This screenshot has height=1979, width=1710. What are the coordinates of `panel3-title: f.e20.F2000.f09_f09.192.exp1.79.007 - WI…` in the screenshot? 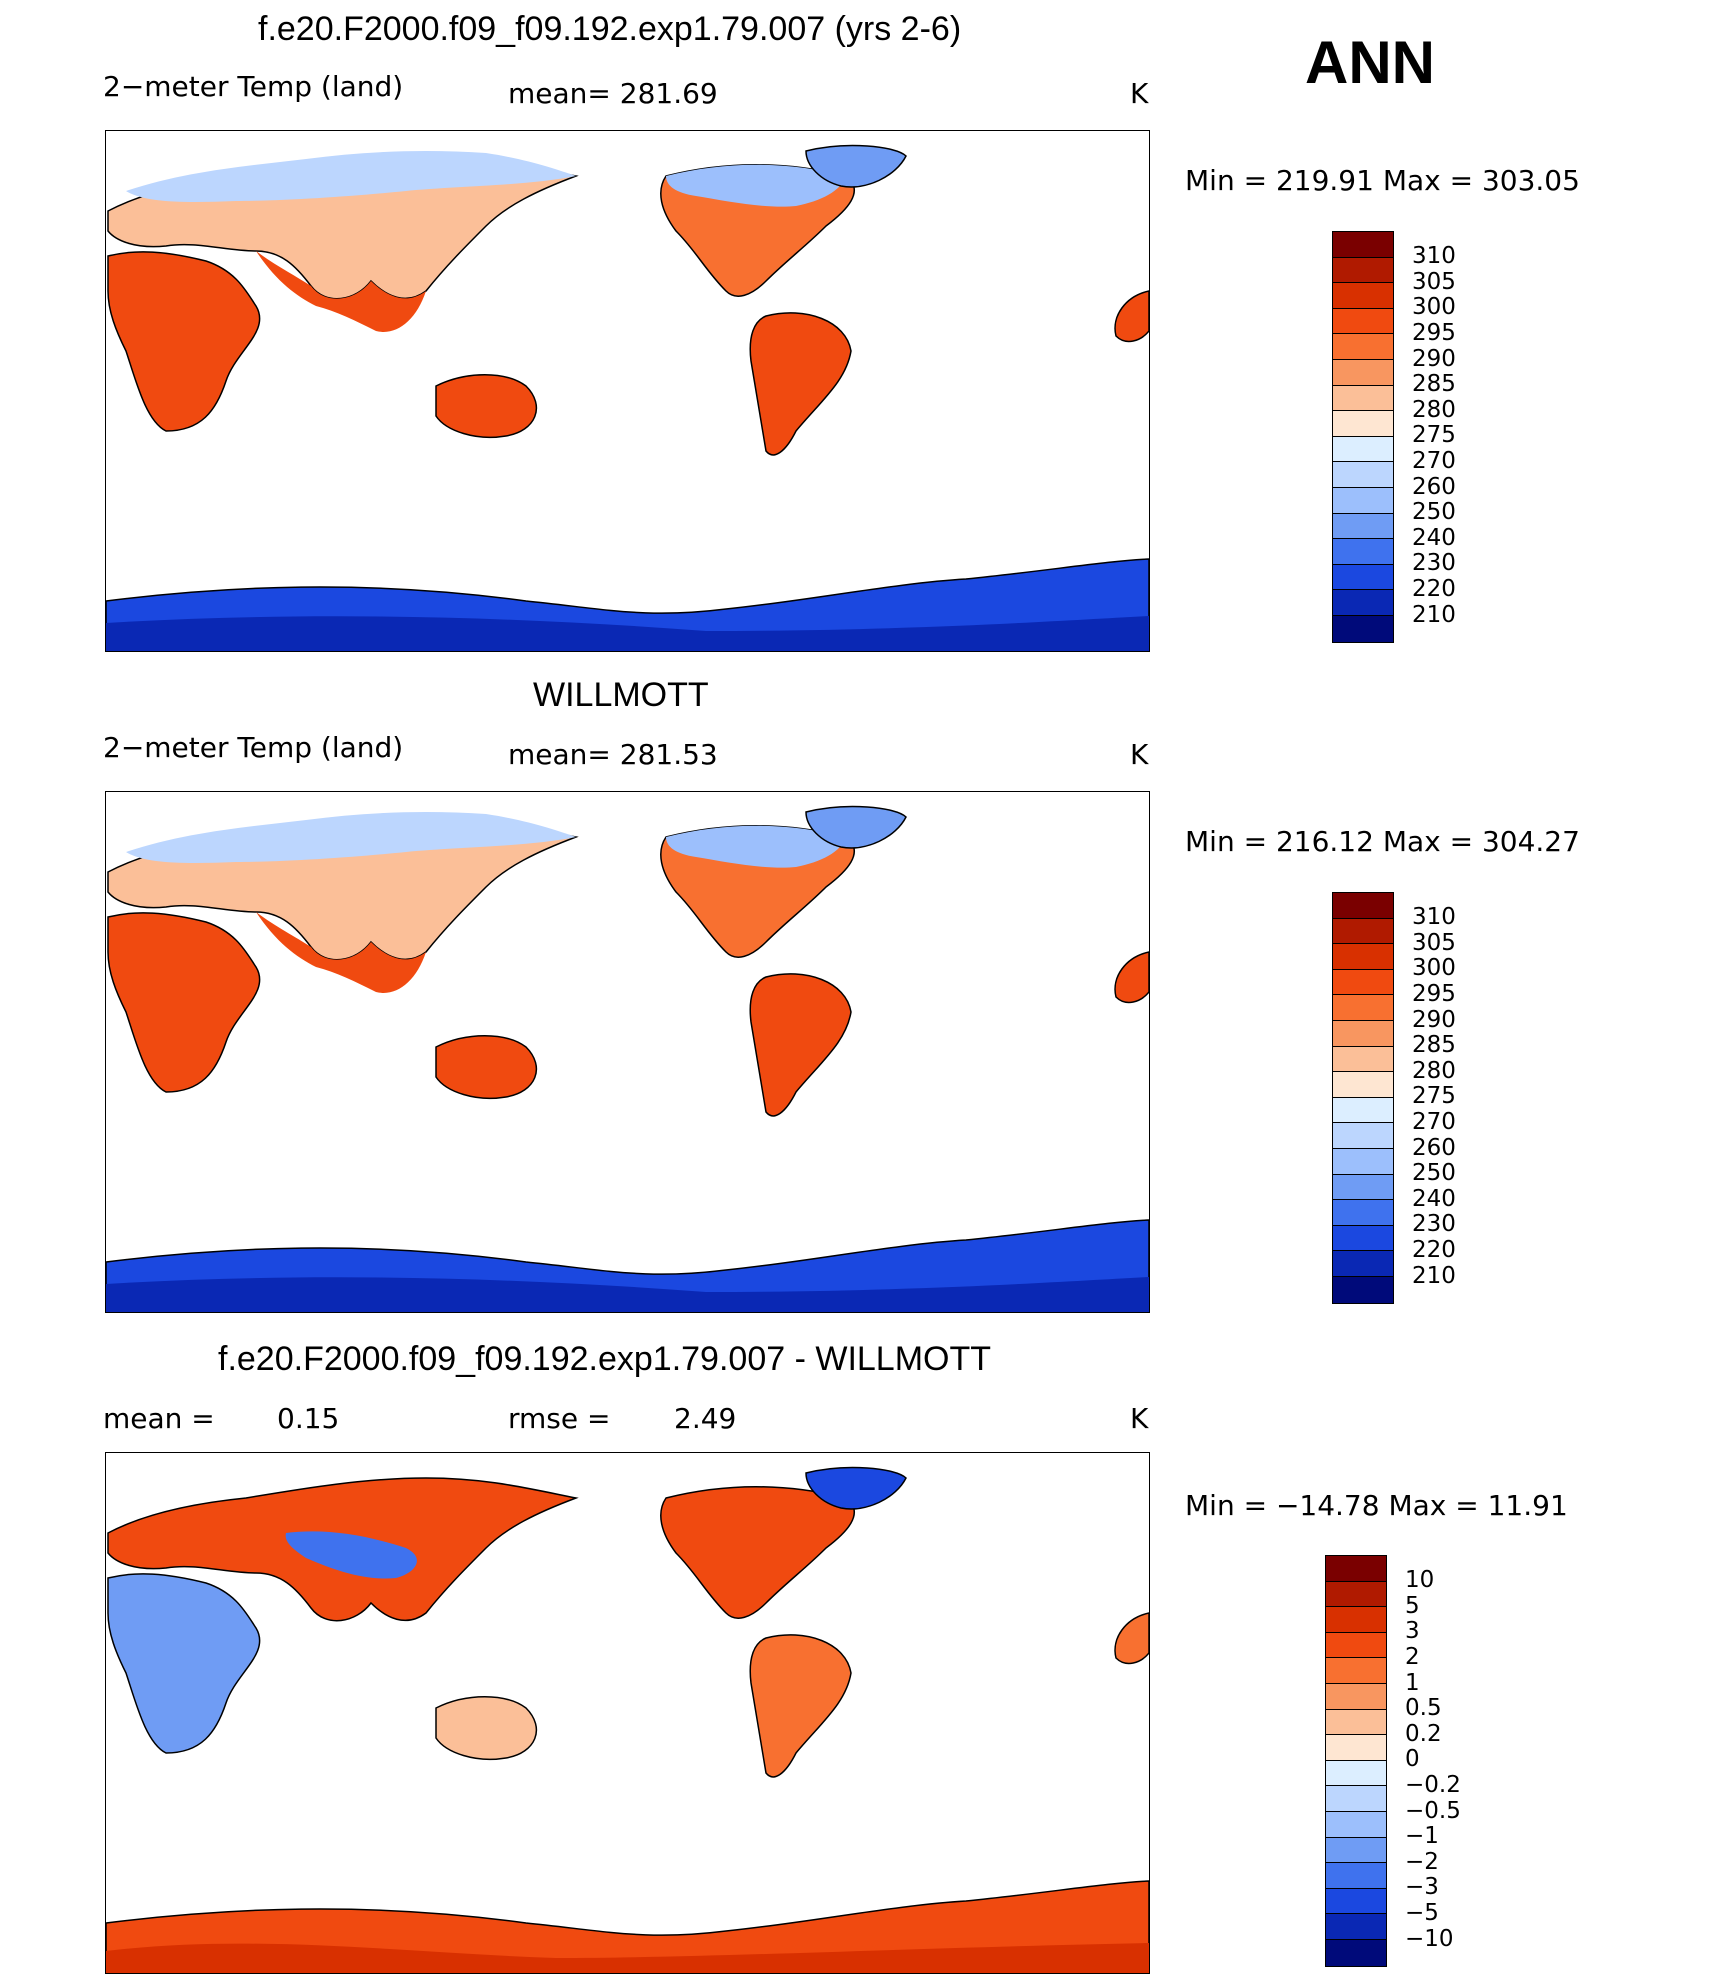 It's located at (605, 1359).